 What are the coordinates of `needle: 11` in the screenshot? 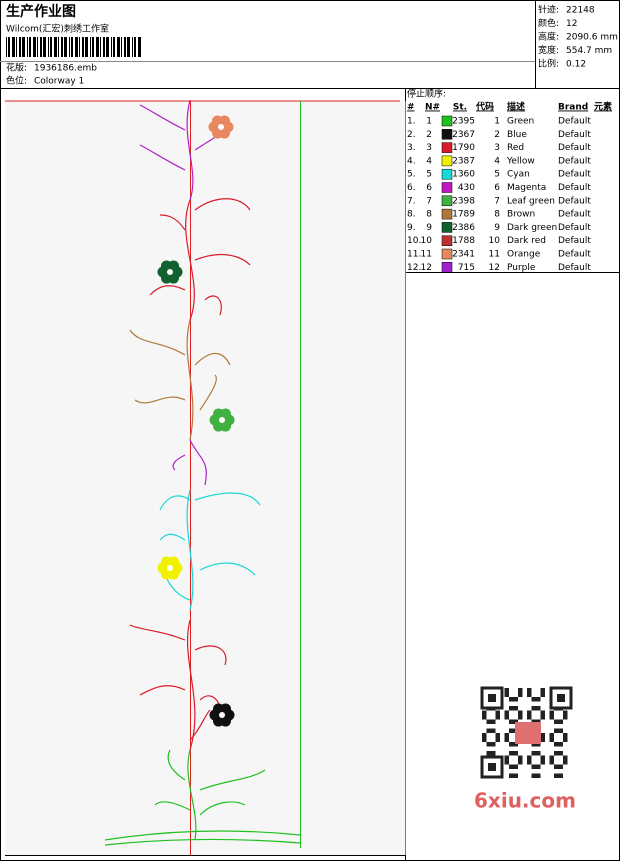 It's located at (426, 255).